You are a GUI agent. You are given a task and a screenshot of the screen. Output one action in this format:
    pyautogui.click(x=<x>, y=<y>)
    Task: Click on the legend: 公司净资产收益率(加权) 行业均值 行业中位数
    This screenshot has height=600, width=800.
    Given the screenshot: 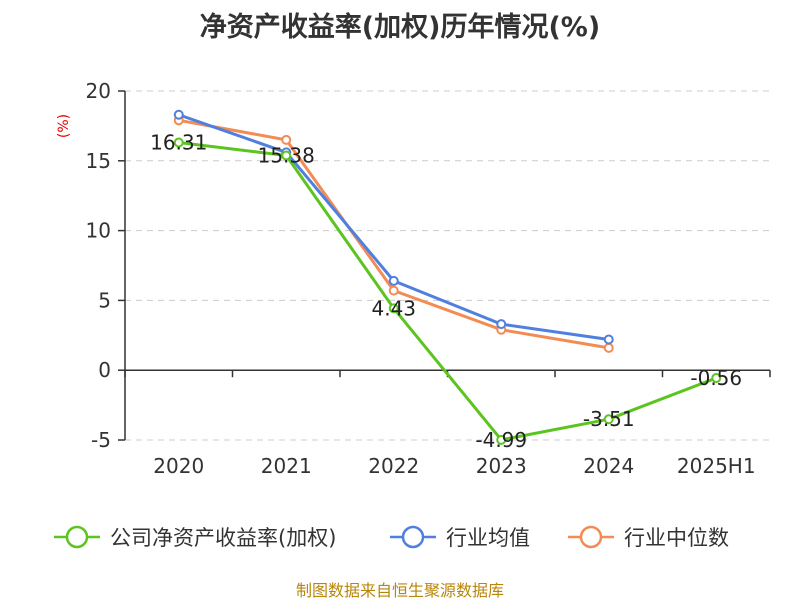 What is the action you would take?
    pyautogui.click(x=391, y=537)
    